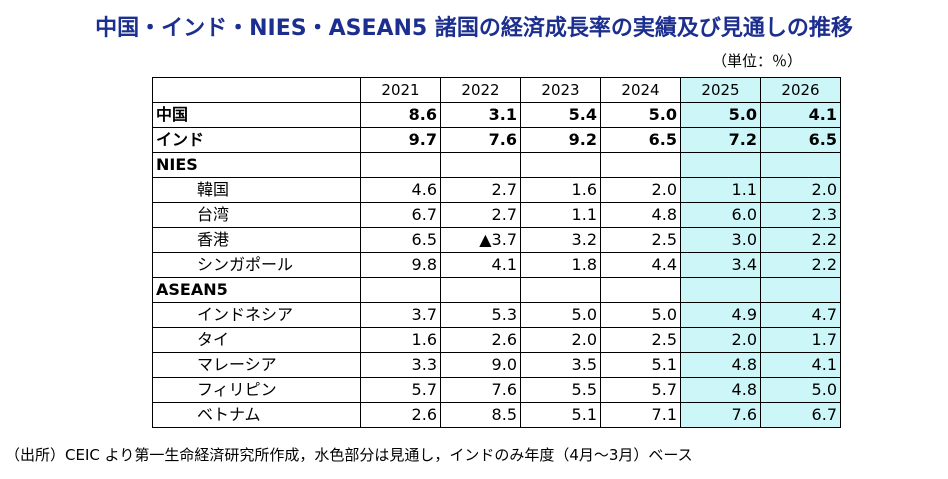  What do you see at coordinates (480, 240) in the screenshot?
I see `table-cell: ▲3.7` at bounding box center [480, 240].